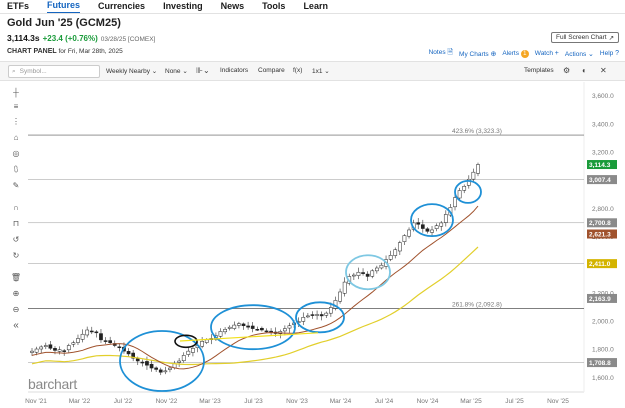 The image size is (625, 408). I want to click on full-screen-chart-button: Full Screen Chart ↗, so click(585, 37).